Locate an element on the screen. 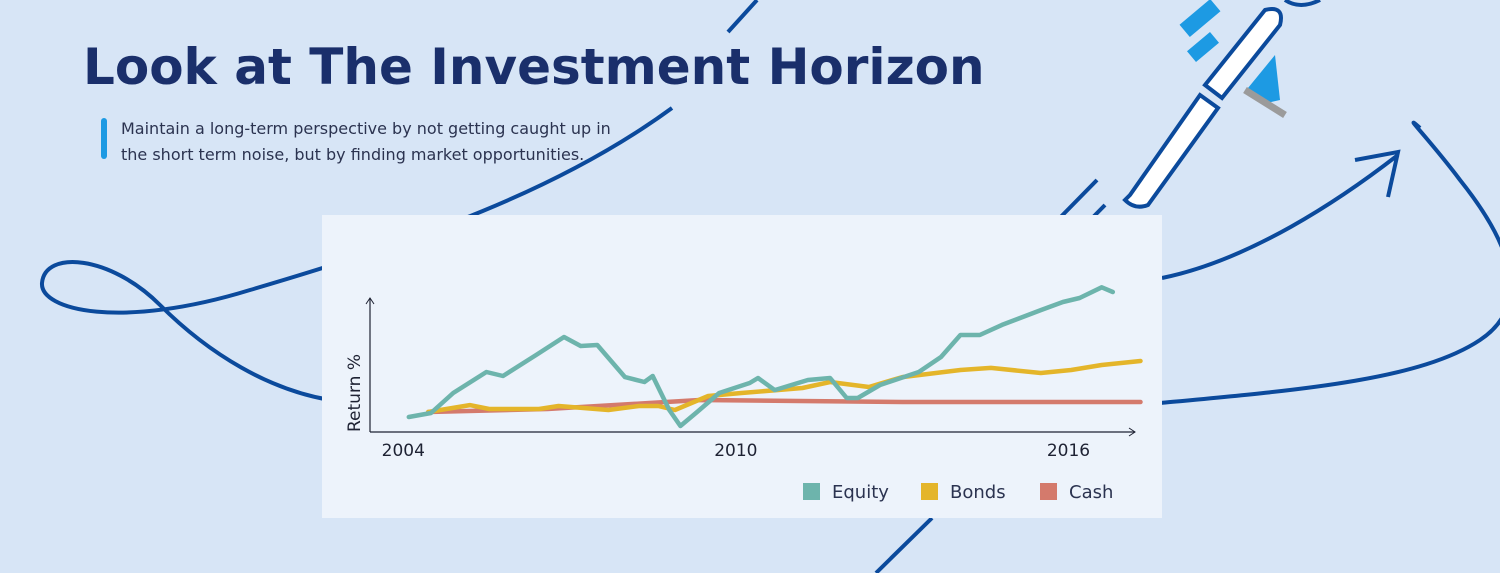 The height and width of the screenshot is (573, 1500). accent-bar is located at coordinates (104, 138).